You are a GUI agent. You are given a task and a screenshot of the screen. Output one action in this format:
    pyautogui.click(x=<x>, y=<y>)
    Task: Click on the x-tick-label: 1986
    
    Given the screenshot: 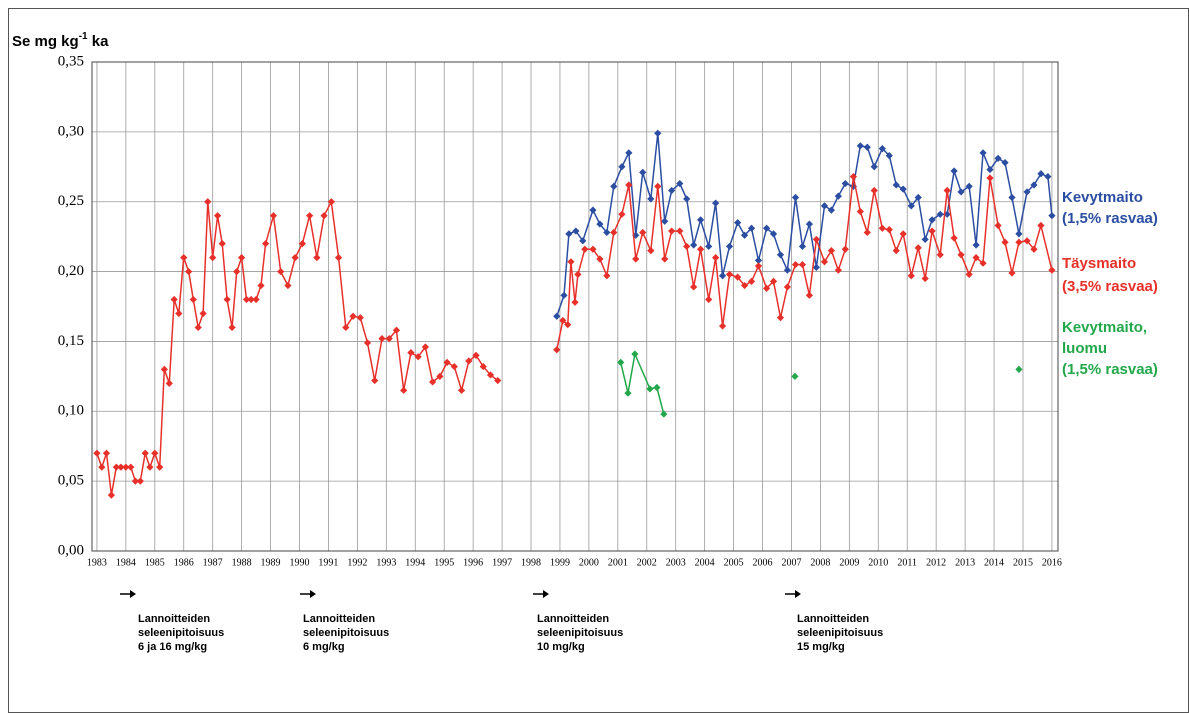 What is the action you would take?
    pyautogui.click(x=184, y=562)
    